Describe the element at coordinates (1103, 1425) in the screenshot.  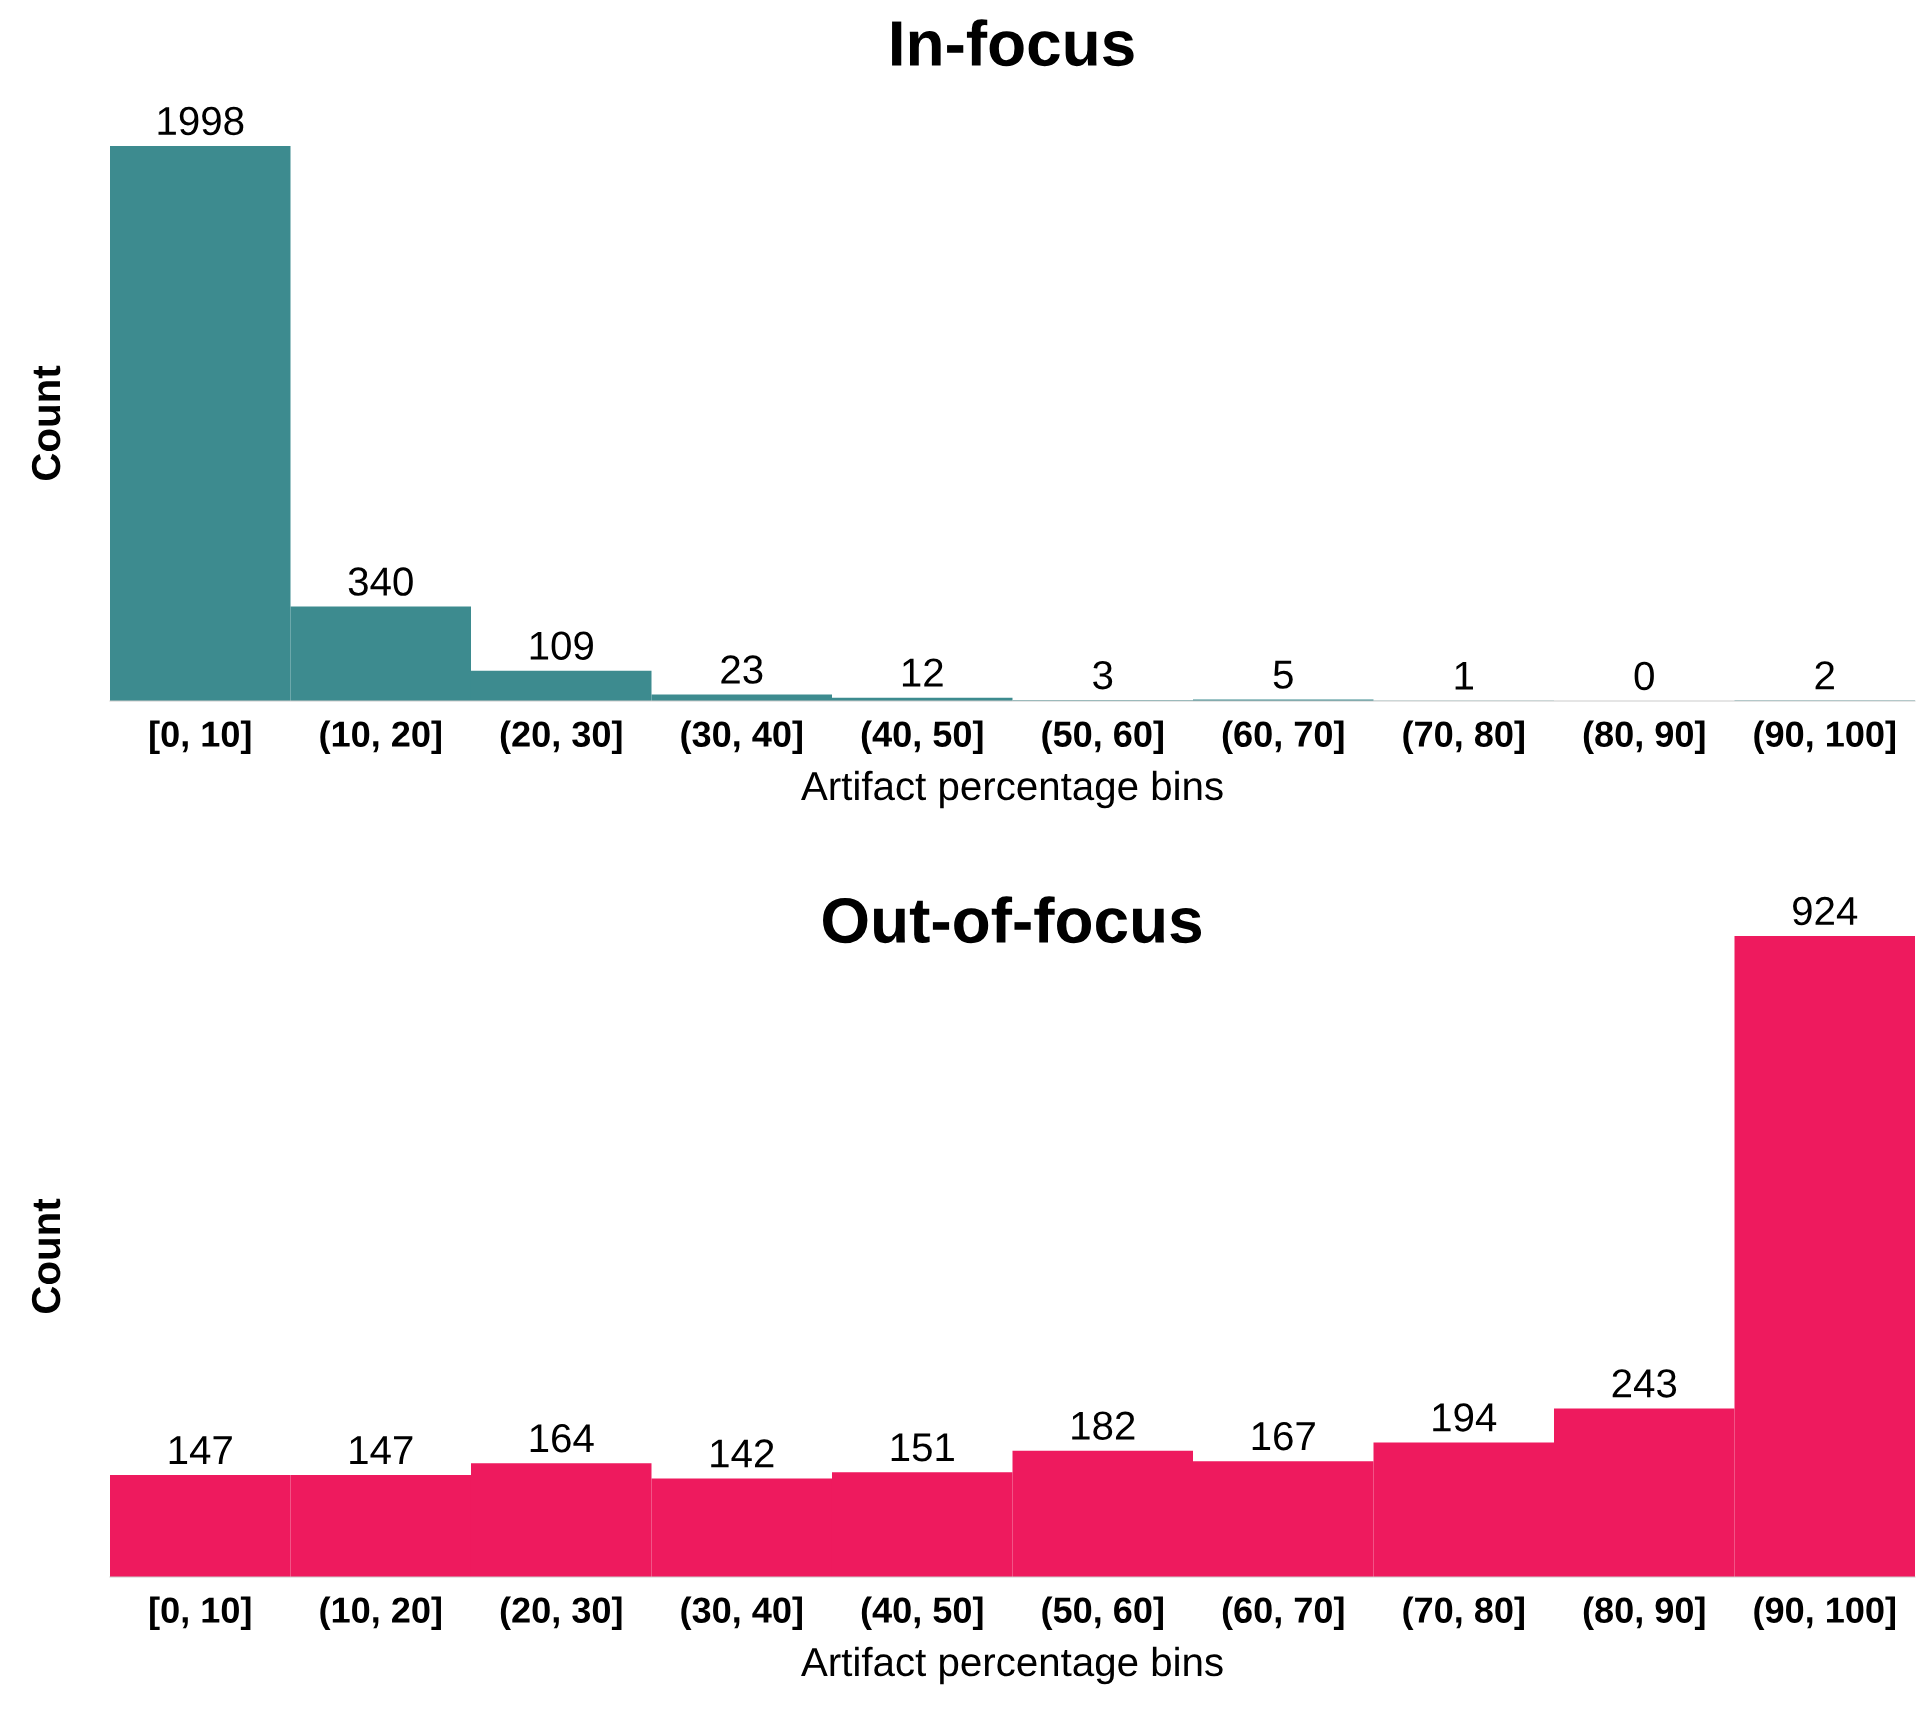
I see `data-label: 182` at that location.